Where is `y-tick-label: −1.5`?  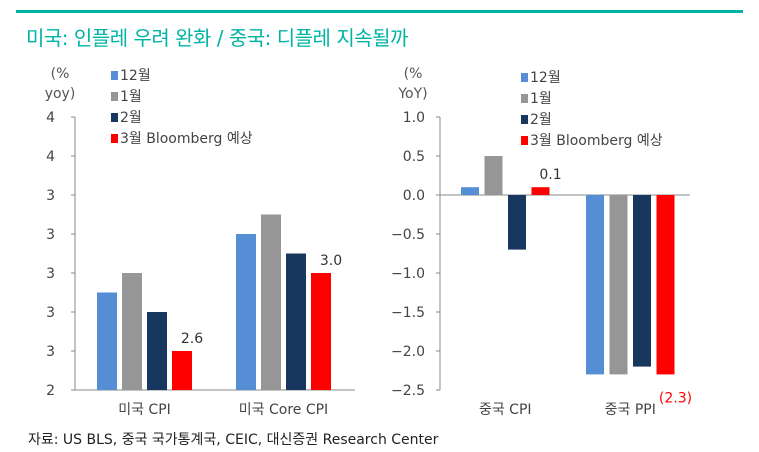
y-tick-label: −1.5 is located at coordinates (408, 313).